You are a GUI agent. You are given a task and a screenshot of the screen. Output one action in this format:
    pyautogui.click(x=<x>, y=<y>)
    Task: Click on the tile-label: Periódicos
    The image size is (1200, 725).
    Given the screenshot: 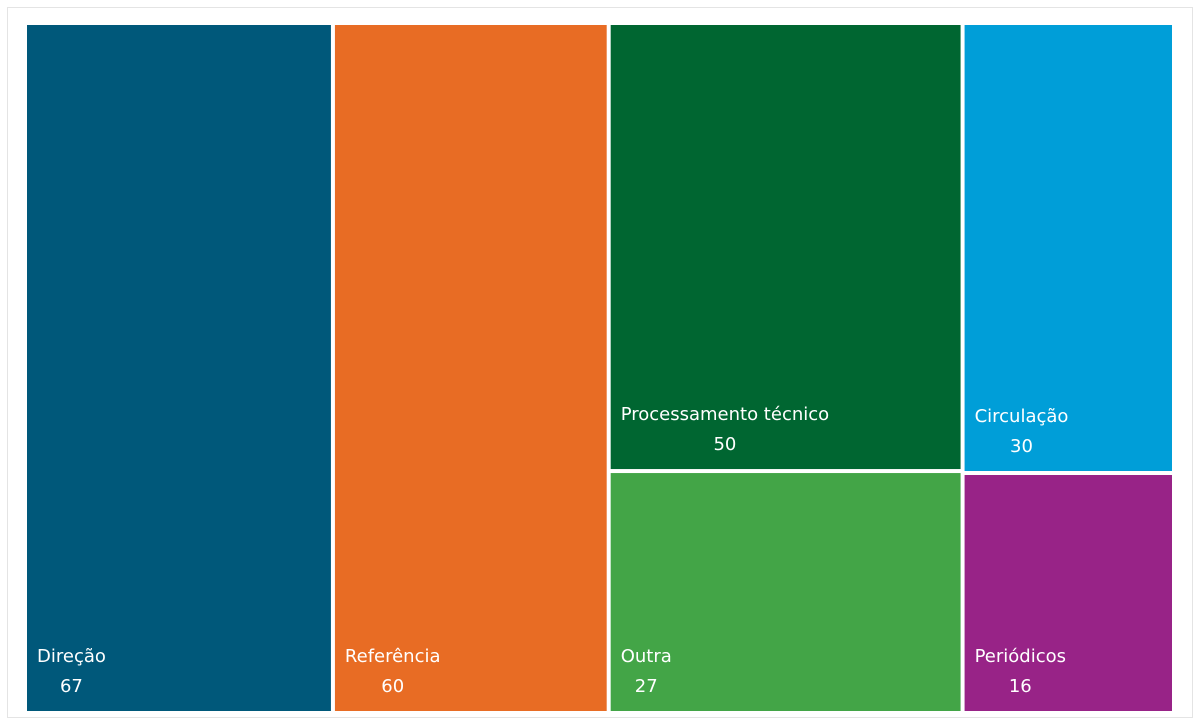 What is the action you would take?
    pyautogui.click(x=1020, y=656)
    